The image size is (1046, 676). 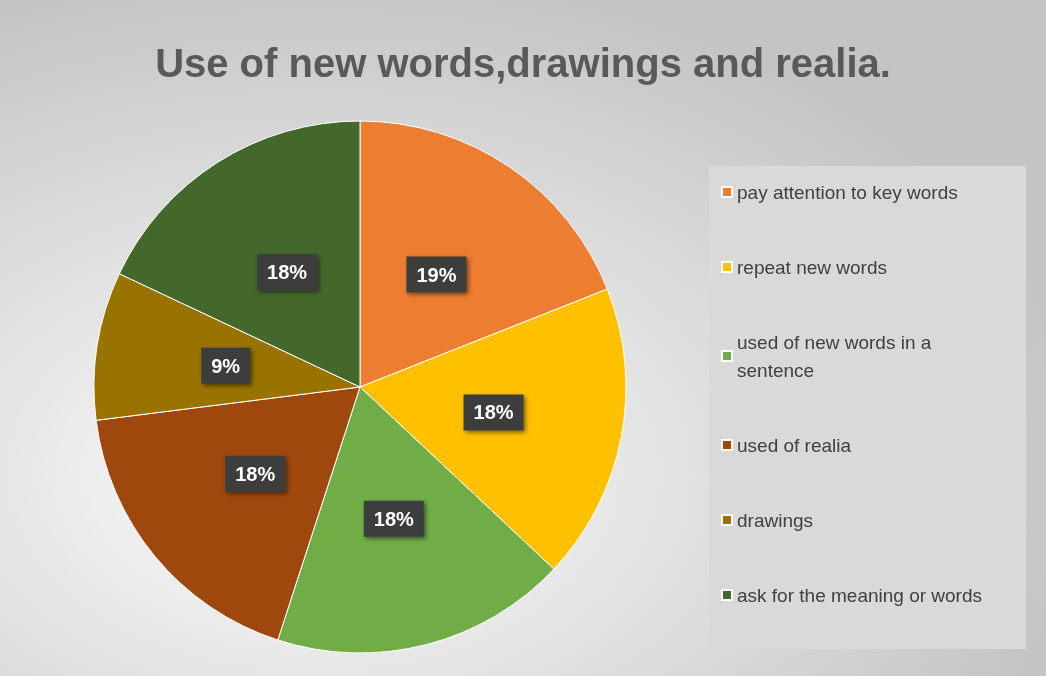 I want to click on legend-label: pay attention to key words, so click(x=847, y=192).